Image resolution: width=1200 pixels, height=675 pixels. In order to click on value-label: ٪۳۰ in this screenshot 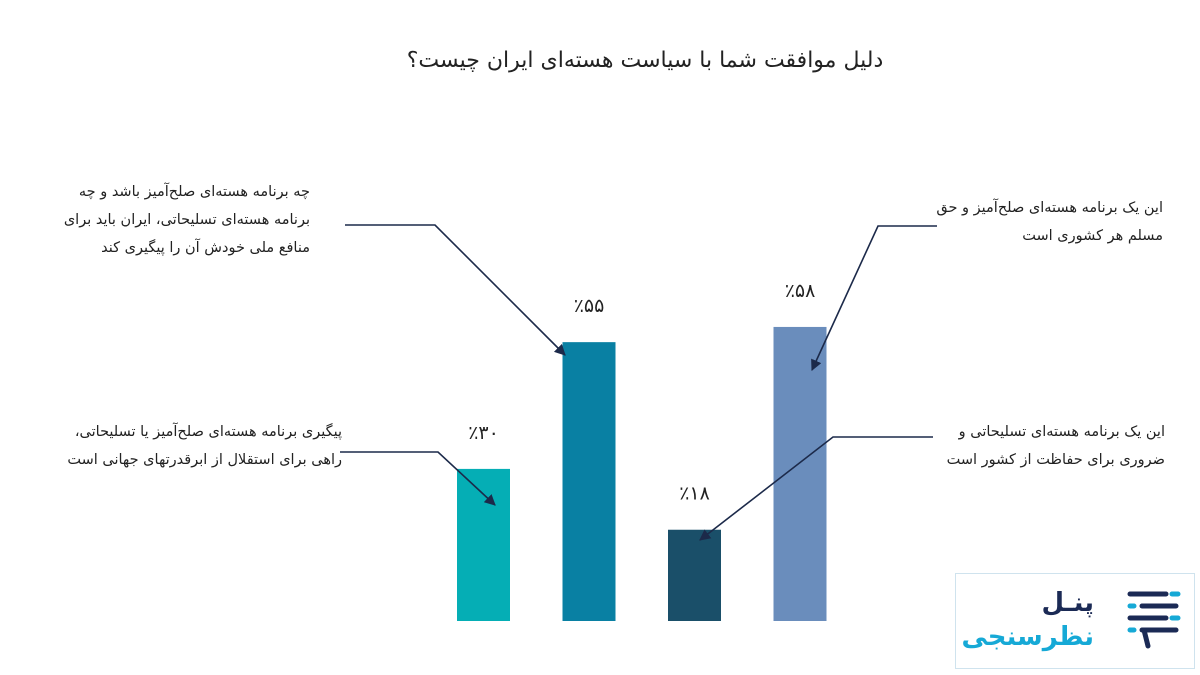, I will do `click(483, 433)`.